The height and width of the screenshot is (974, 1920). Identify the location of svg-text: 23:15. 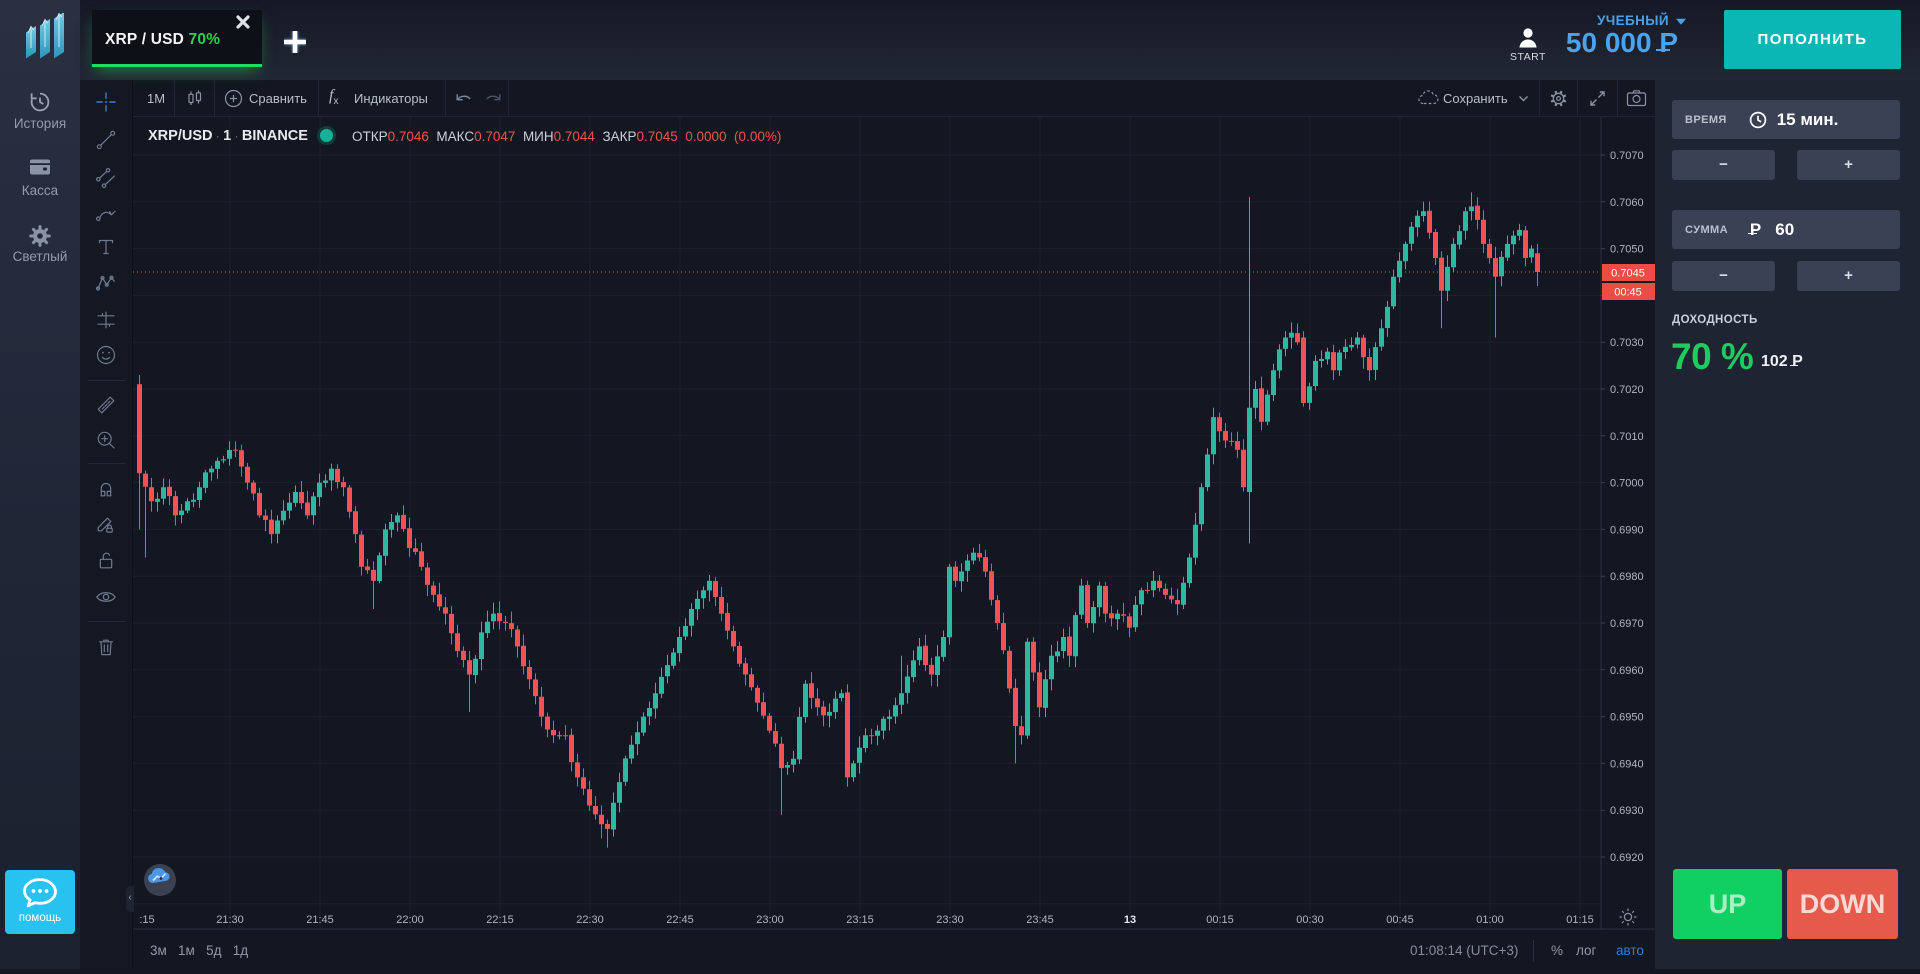
(860, 920).